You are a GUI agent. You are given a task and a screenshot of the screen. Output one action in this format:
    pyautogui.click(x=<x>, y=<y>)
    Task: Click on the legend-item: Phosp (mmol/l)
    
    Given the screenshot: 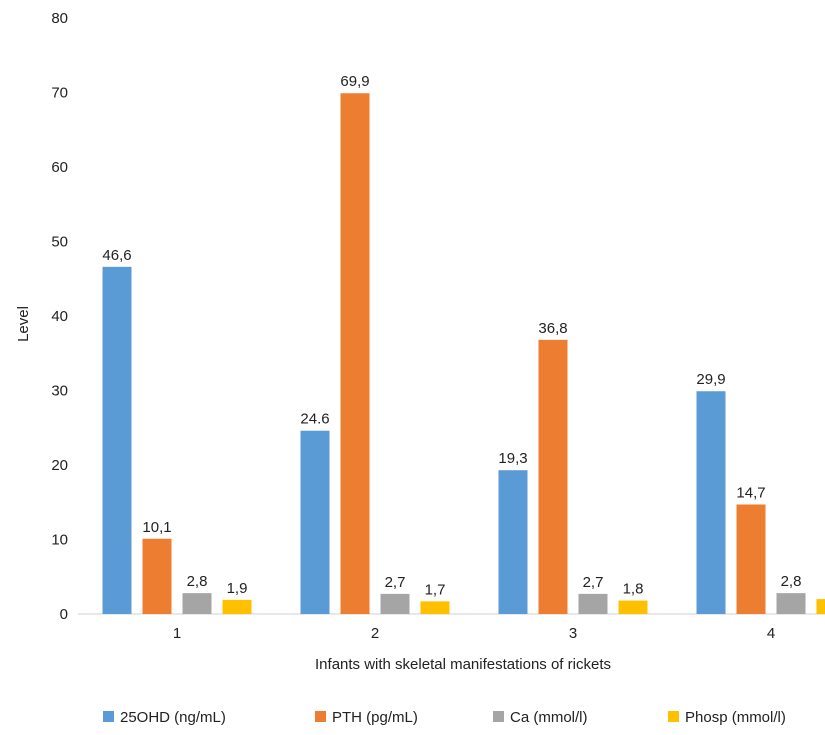 What is the action you would take?
    pyautogui.click(x=727, y=717)
    